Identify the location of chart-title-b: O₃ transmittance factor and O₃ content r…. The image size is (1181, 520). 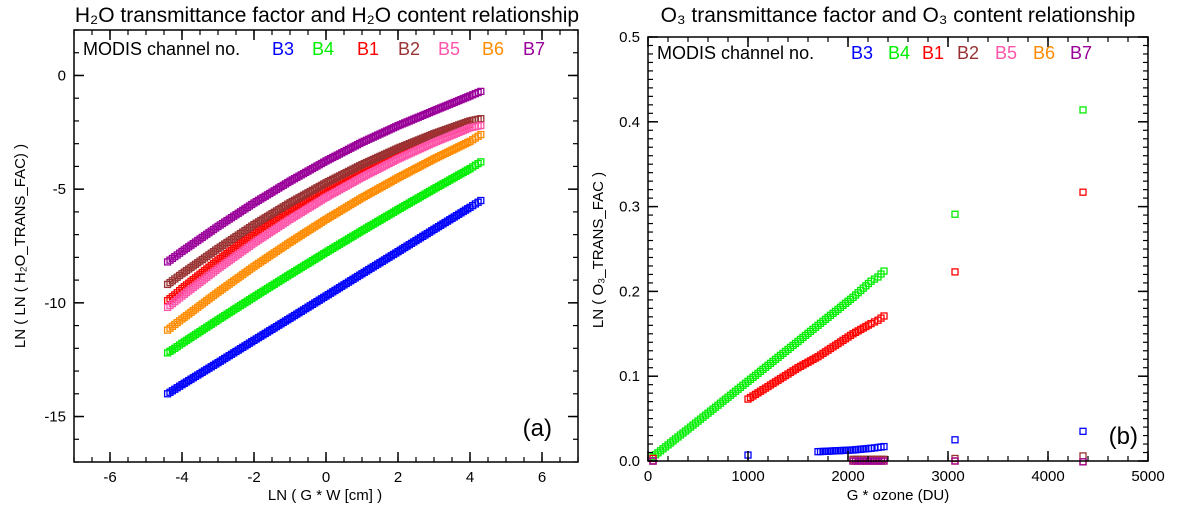
(898, 15).